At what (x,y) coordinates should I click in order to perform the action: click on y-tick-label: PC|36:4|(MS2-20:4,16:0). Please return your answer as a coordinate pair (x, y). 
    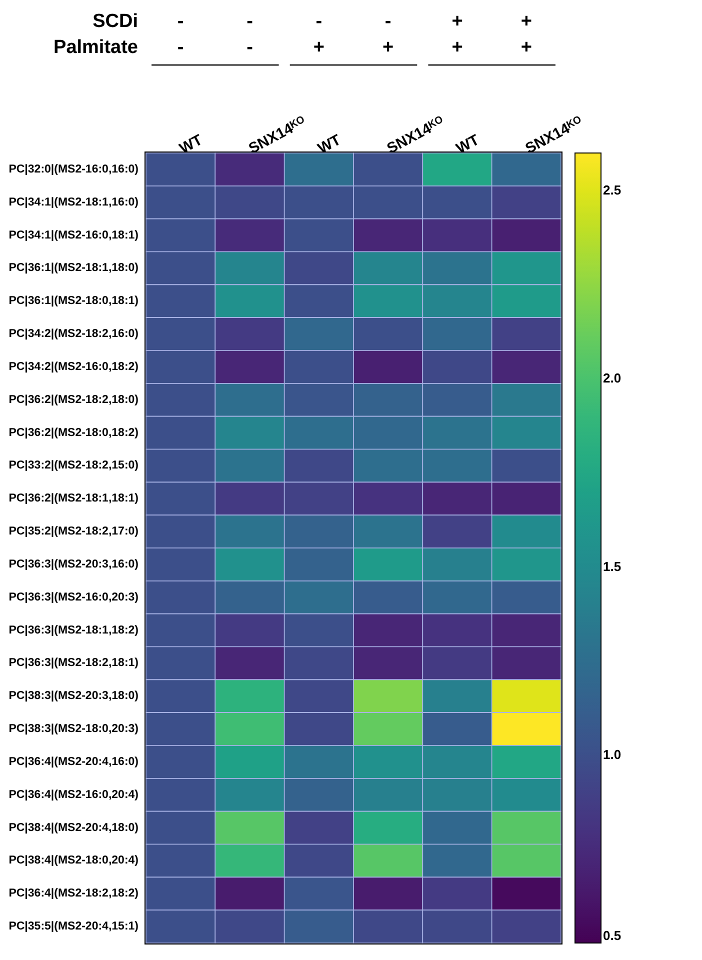
    Looking at the image, I should click on (73, 762).